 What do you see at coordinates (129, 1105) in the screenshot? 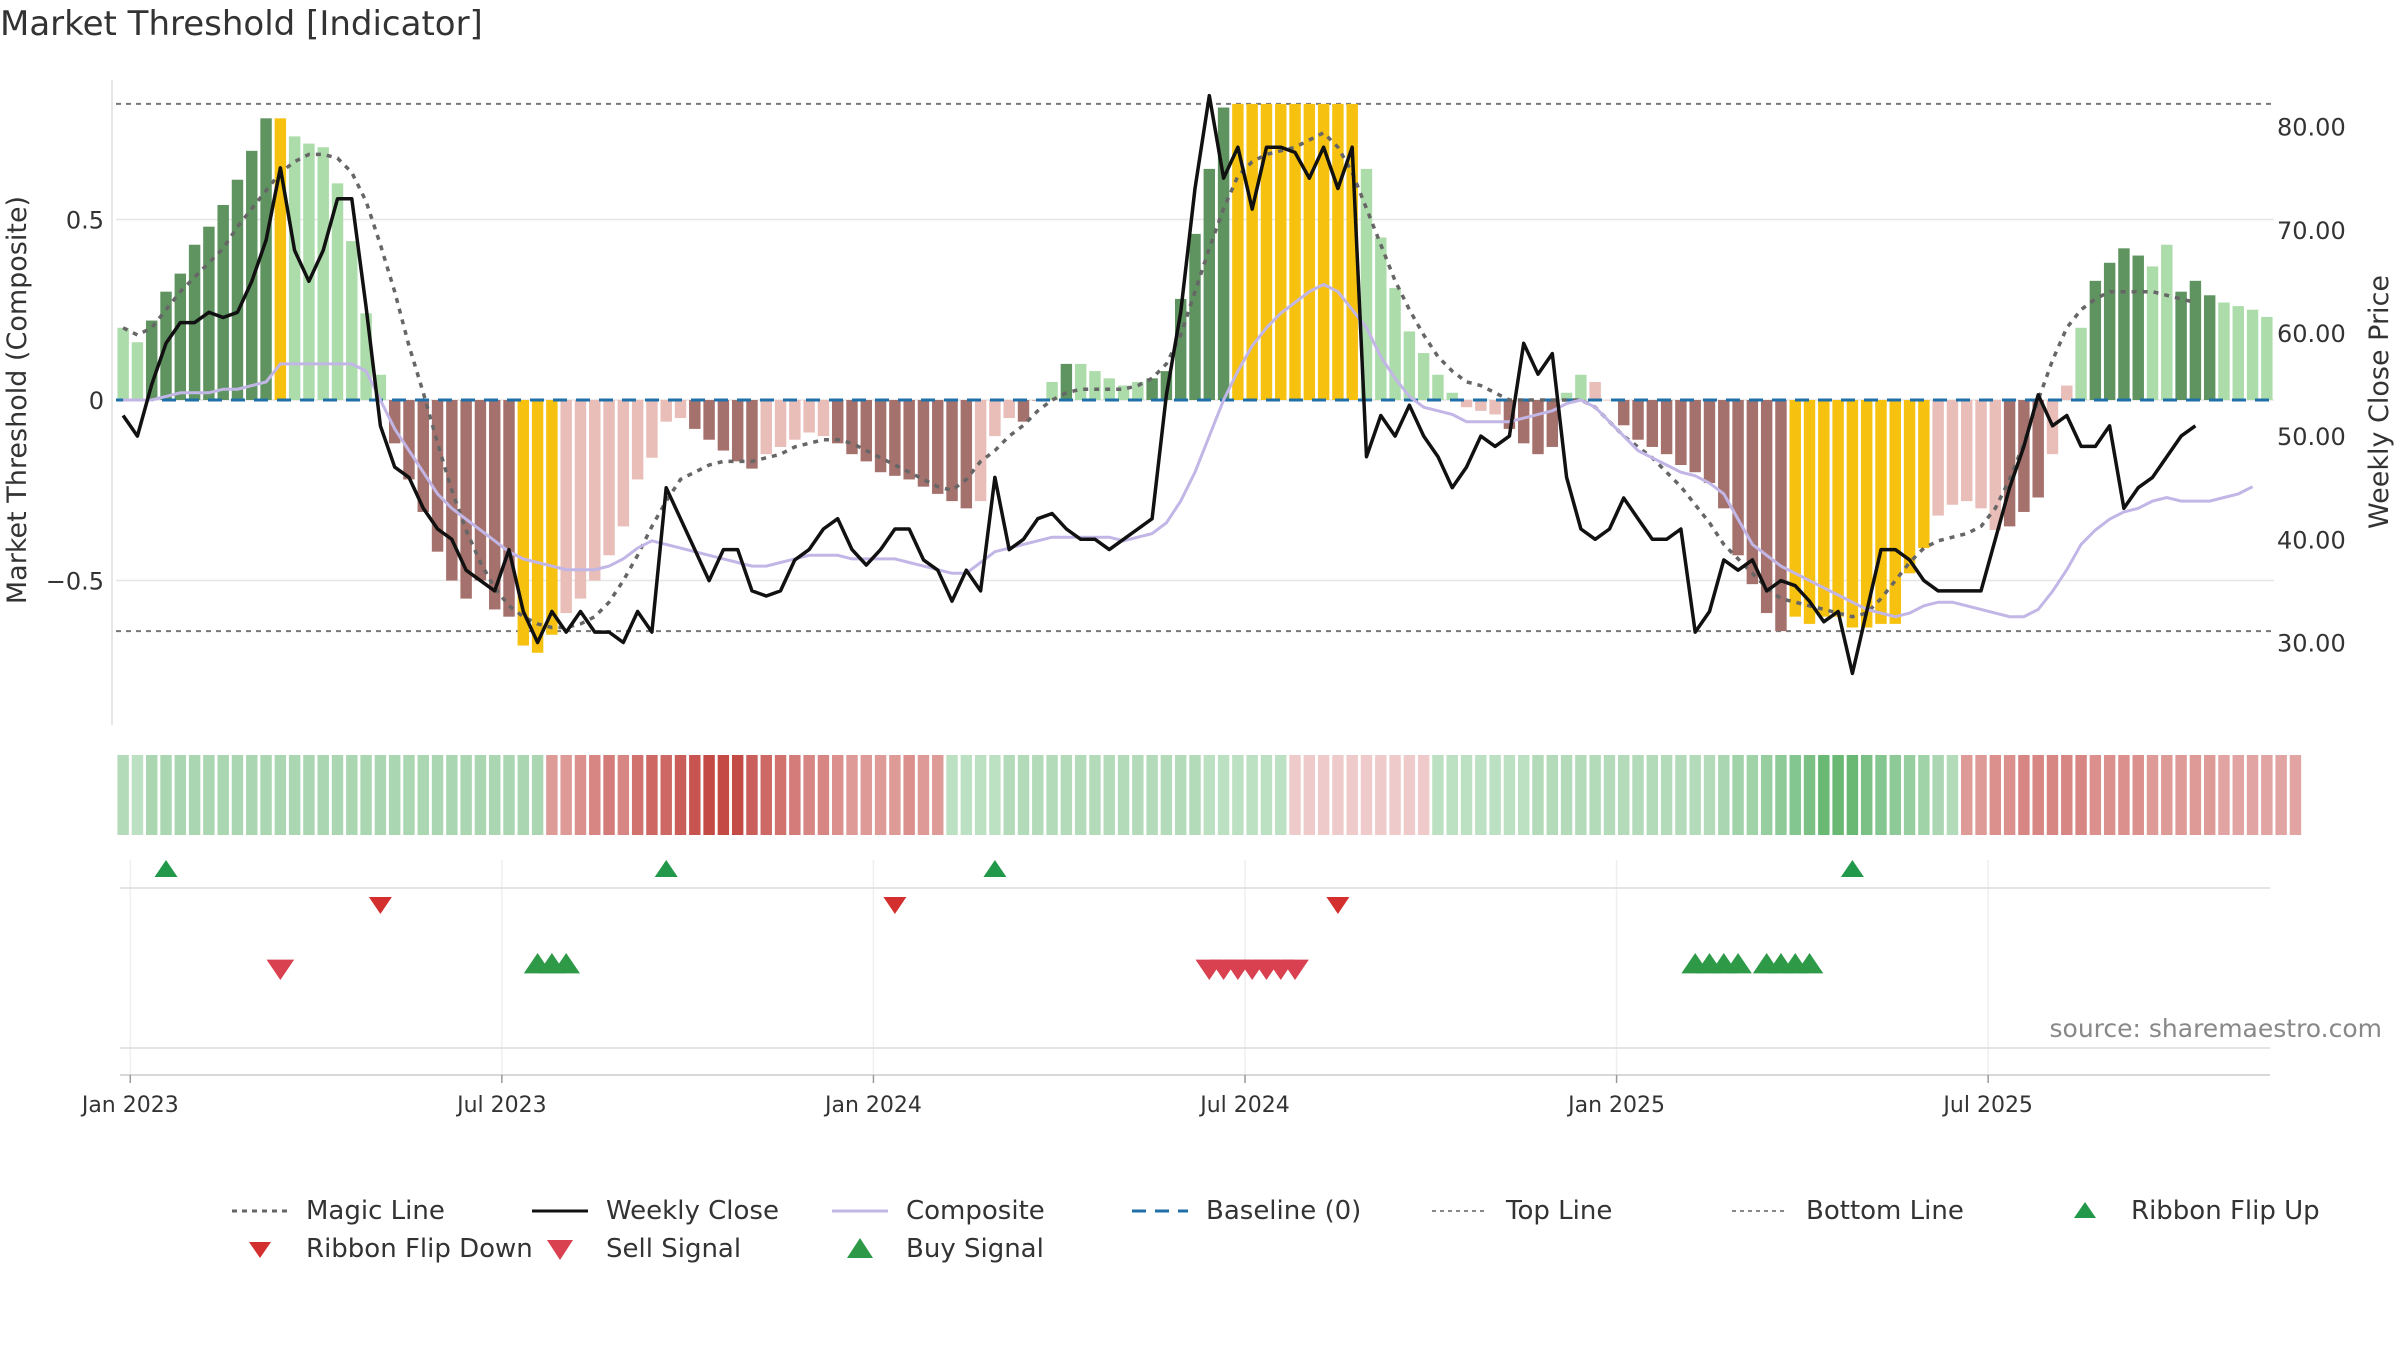
I see `x-tick-label: Jan 2023` at bounding box center [129, 1105].